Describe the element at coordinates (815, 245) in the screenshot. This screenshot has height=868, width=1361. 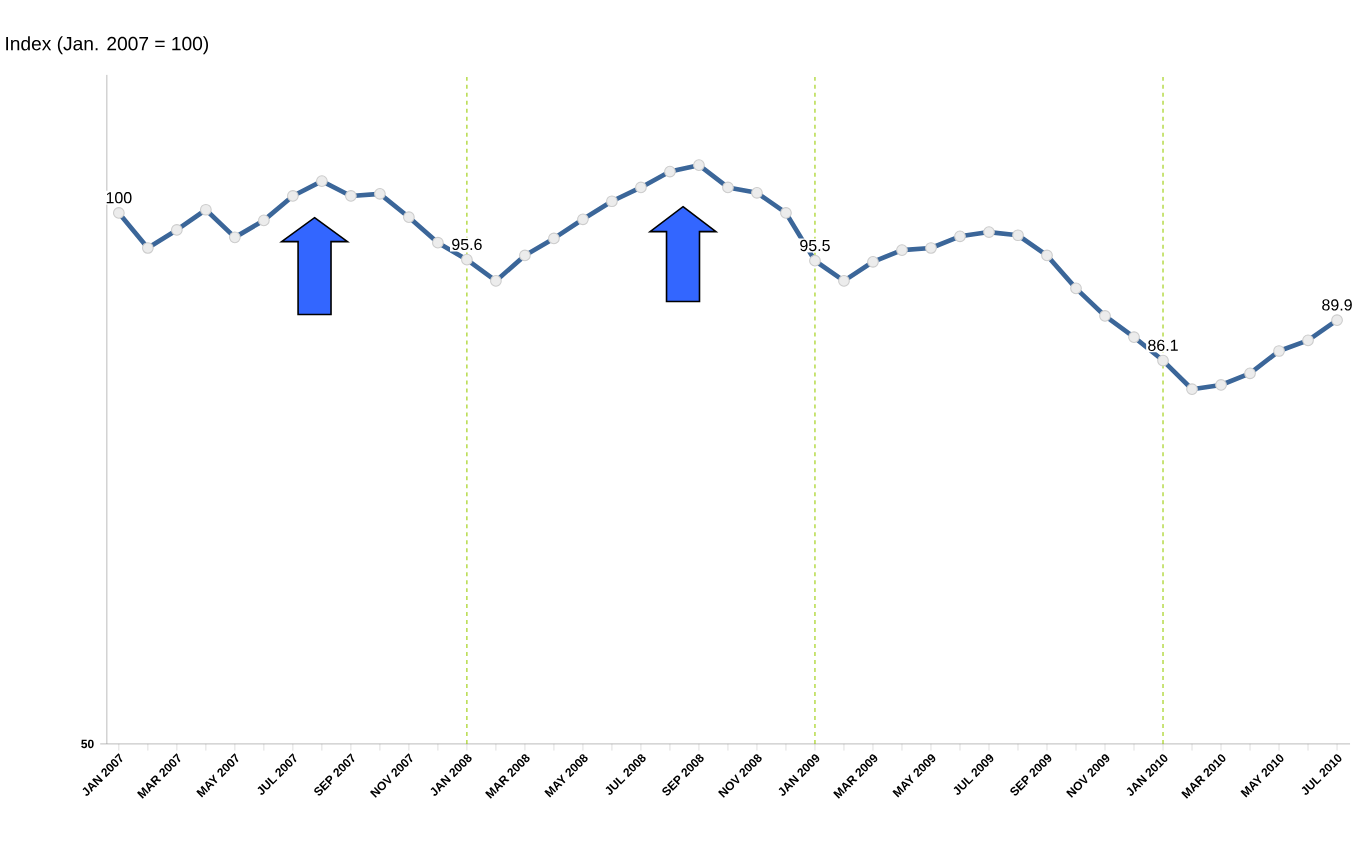
I see `data-label: 95.5` at that location.